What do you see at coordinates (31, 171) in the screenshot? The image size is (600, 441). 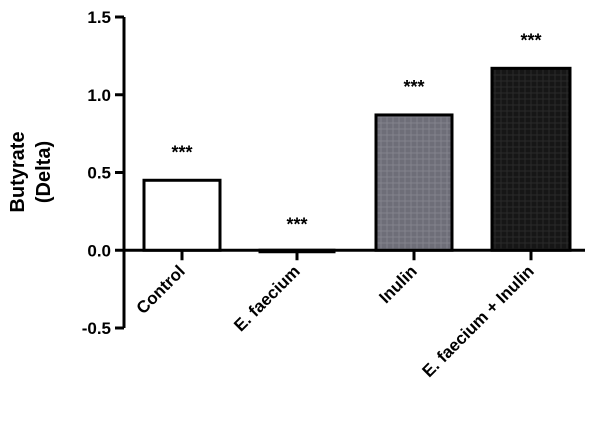 I see `y-axis-title: Butyrate (Delta)` at bounding box center [31, 171].